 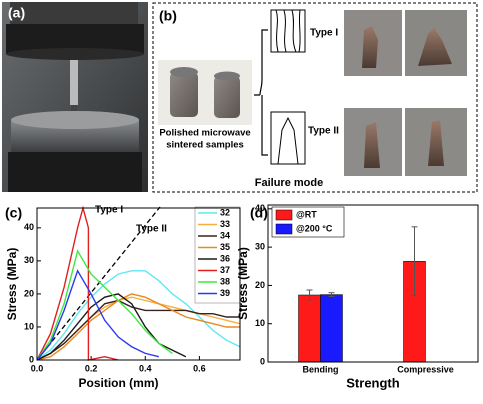 What do you see at coordinates (205, 145) in the screenshot?
I see `sample-label: sintered samples` at bounding box center [205, 145].